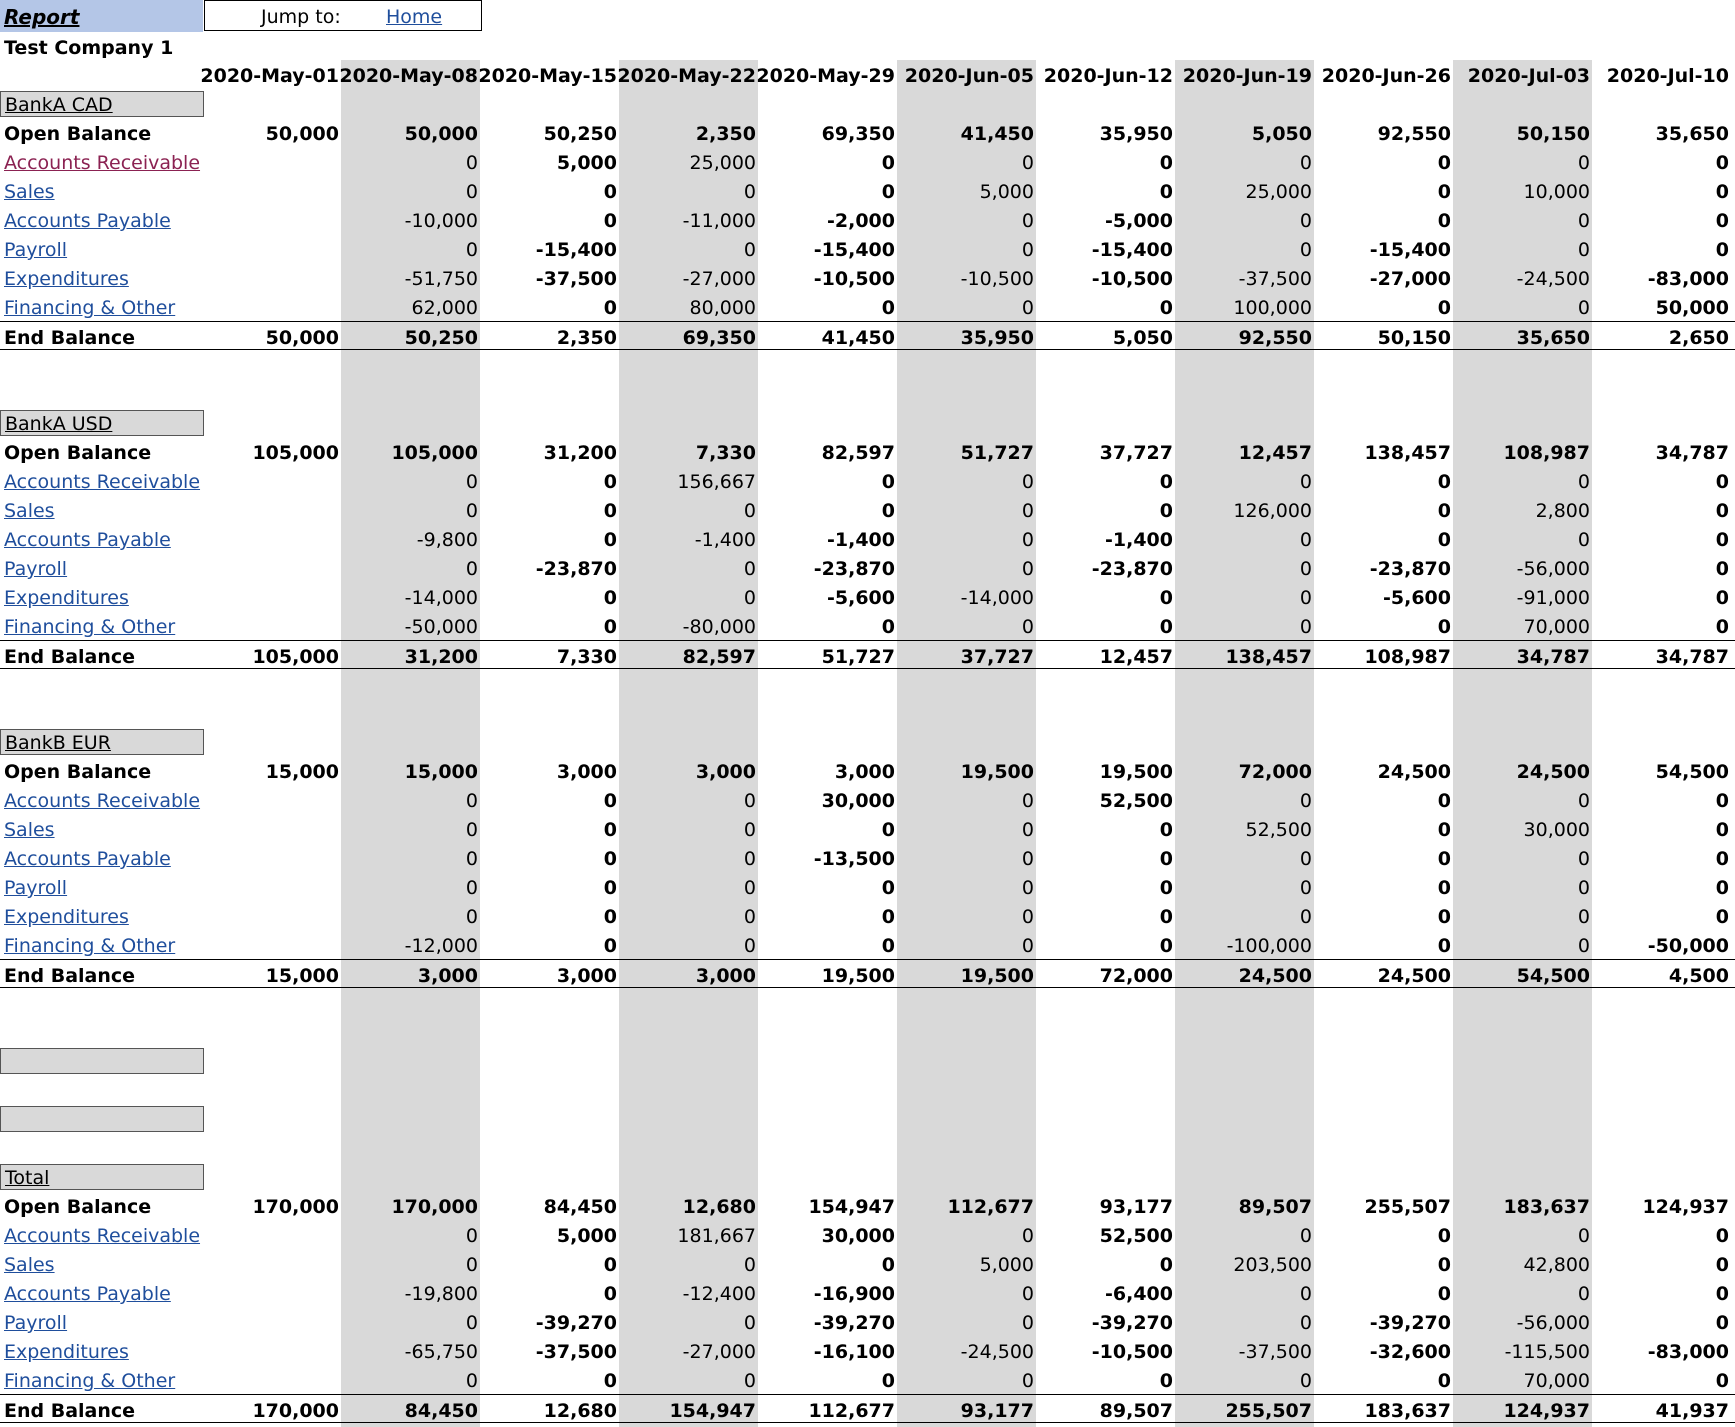 Image resolution: width=1735 pixels, height=1427 pixels. Describe the element at coordinates (87, 859) in the screenshot. I see `row-label: Accounts Payable` at that location.